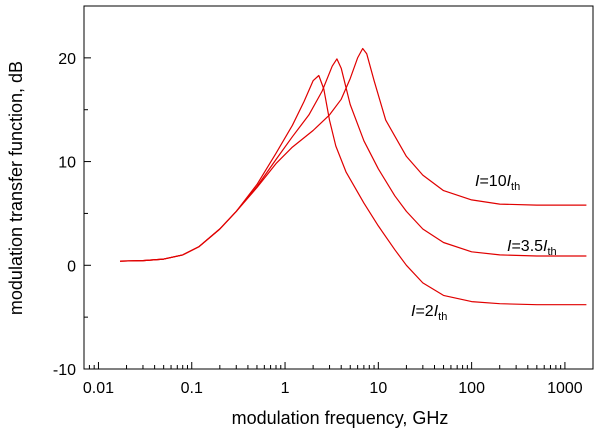  What do you see at coordinates (424, 311) in the screenshot?
I see `series-label-value: =2` at bounding box center [424, 311].